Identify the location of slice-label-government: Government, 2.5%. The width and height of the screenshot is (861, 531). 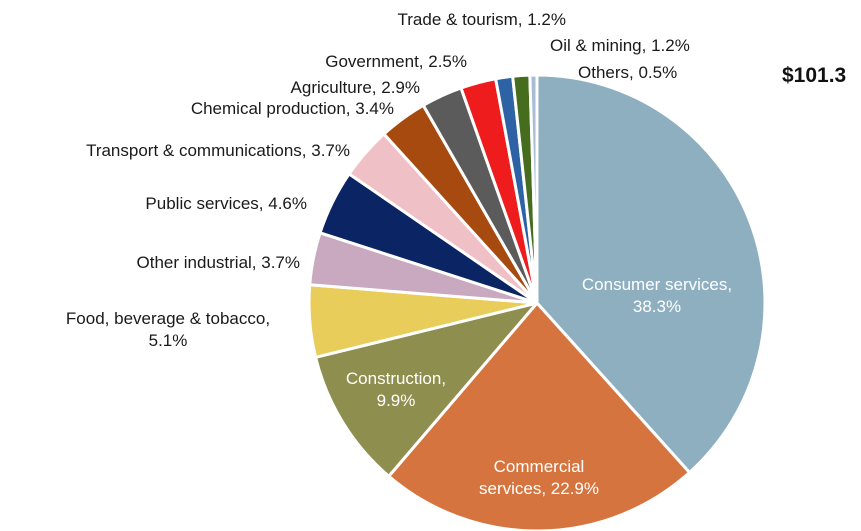
(396, 61).